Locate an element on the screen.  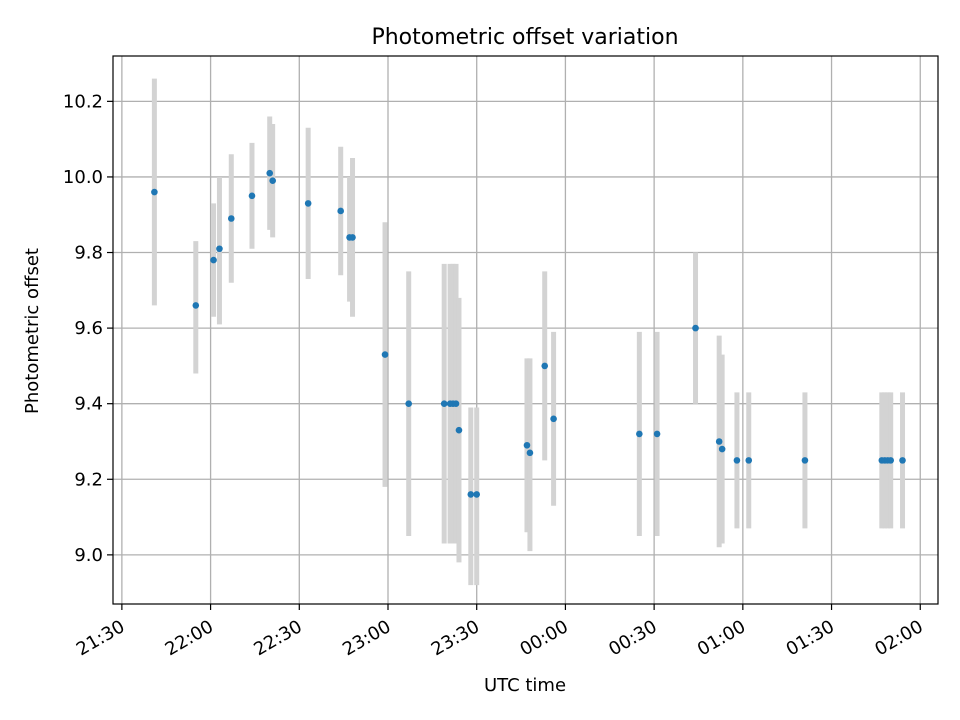
y-tick-label: 9.0 is located at coordinates (88, 555).